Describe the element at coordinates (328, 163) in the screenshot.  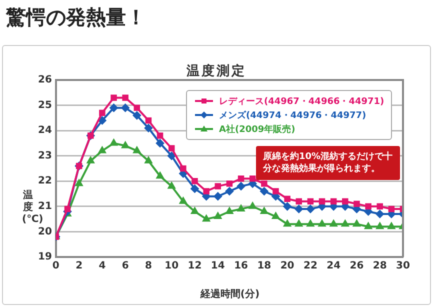
I see `annotation: 原綿を約10%混紡するだけで十分な発熱効果が得られます。` at that location.